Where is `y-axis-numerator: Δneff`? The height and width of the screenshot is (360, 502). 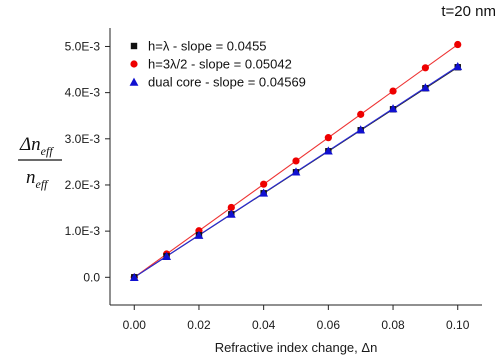 y-axis-numerator: Δneff is located at coordinates (36, 146).